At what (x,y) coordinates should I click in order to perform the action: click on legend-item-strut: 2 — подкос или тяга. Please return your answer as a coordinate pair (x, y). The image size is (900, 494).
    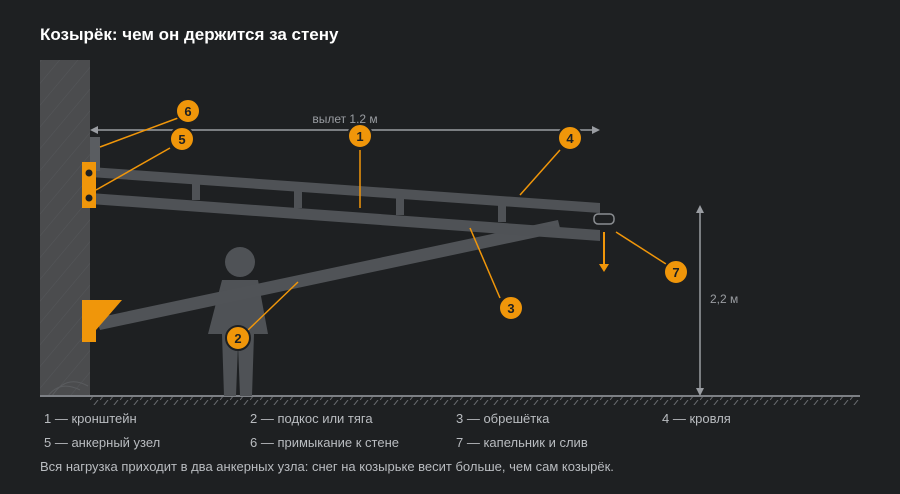
    Looking at the image, I should click on (311, 418).